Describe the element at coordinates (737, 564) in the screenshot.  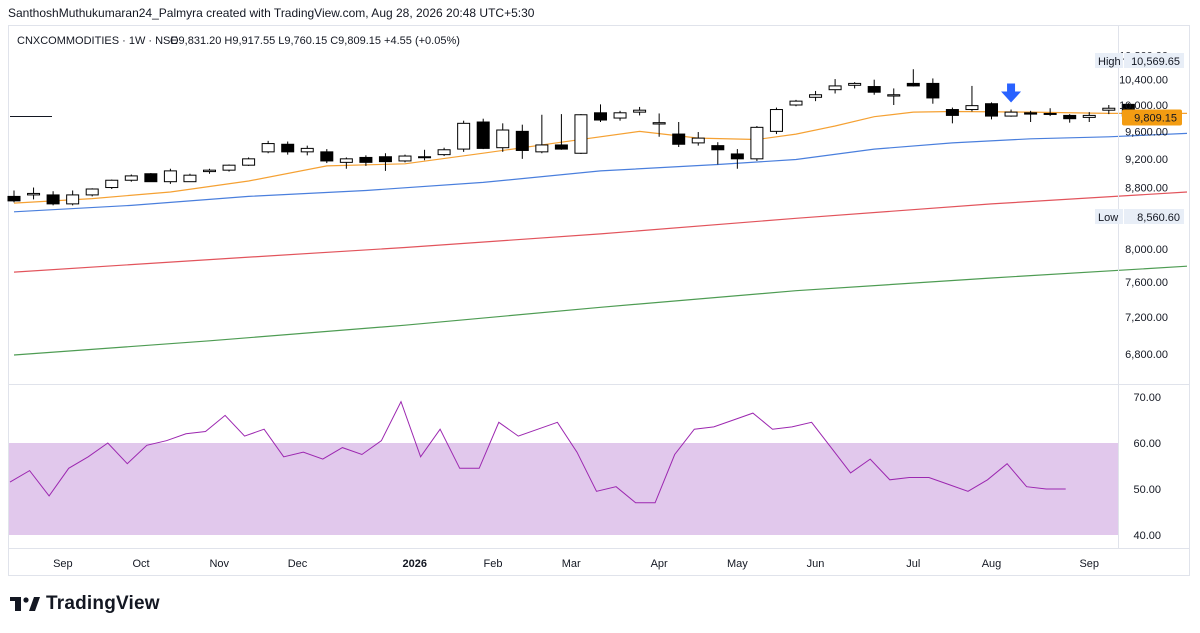
I see `time-tick-label: May` at that location.